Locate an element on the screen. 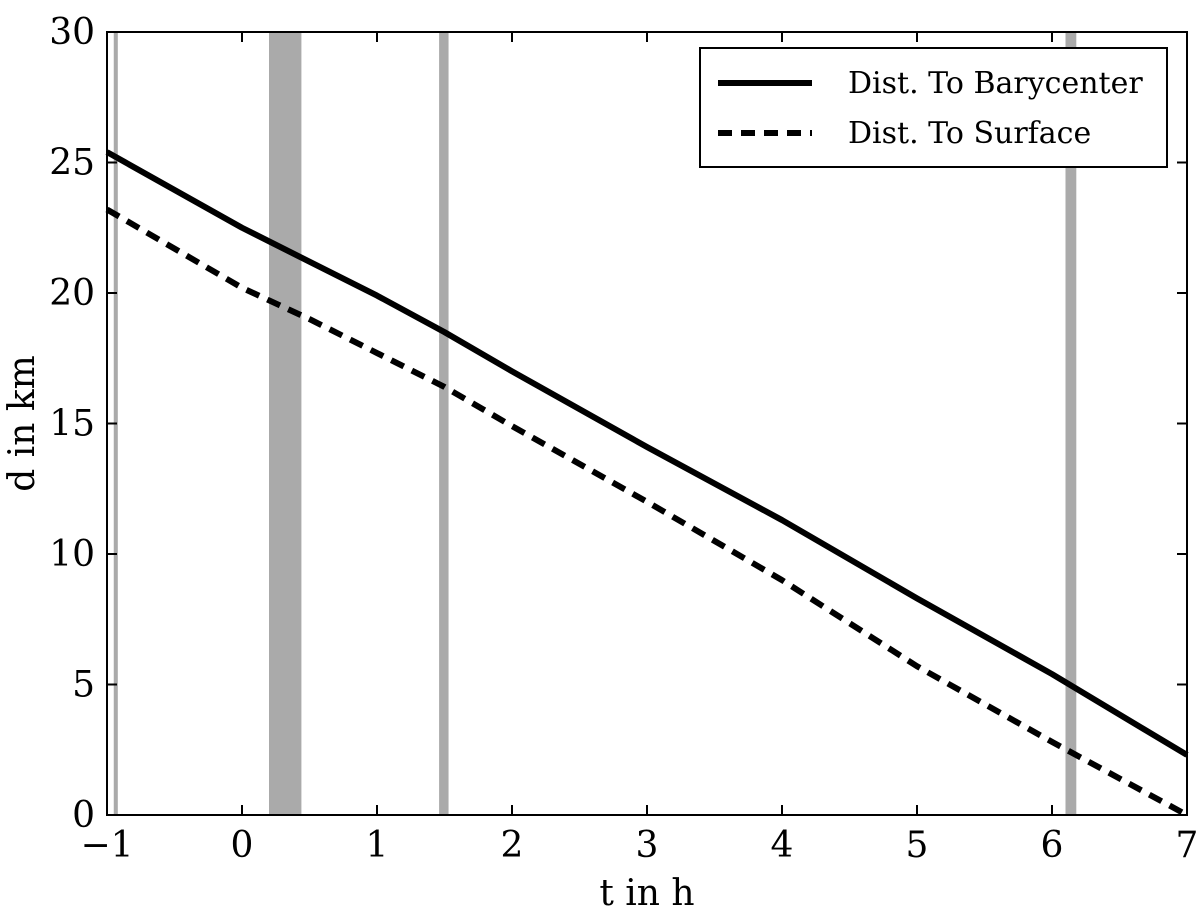 This screenshot has height=915, width=1200. legend-box is located at coordinates (933, 107).